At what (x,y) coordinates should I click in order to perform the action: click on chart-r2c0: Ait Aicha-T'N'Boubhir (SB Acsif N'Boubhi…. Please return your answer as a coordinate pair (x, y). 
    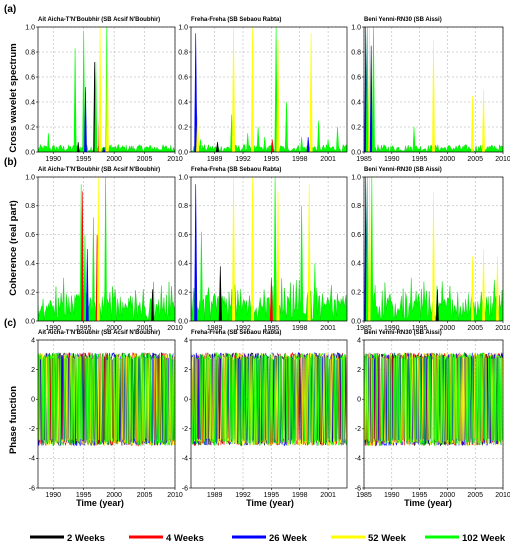
    Looking at the image, I should click on (106, 414).